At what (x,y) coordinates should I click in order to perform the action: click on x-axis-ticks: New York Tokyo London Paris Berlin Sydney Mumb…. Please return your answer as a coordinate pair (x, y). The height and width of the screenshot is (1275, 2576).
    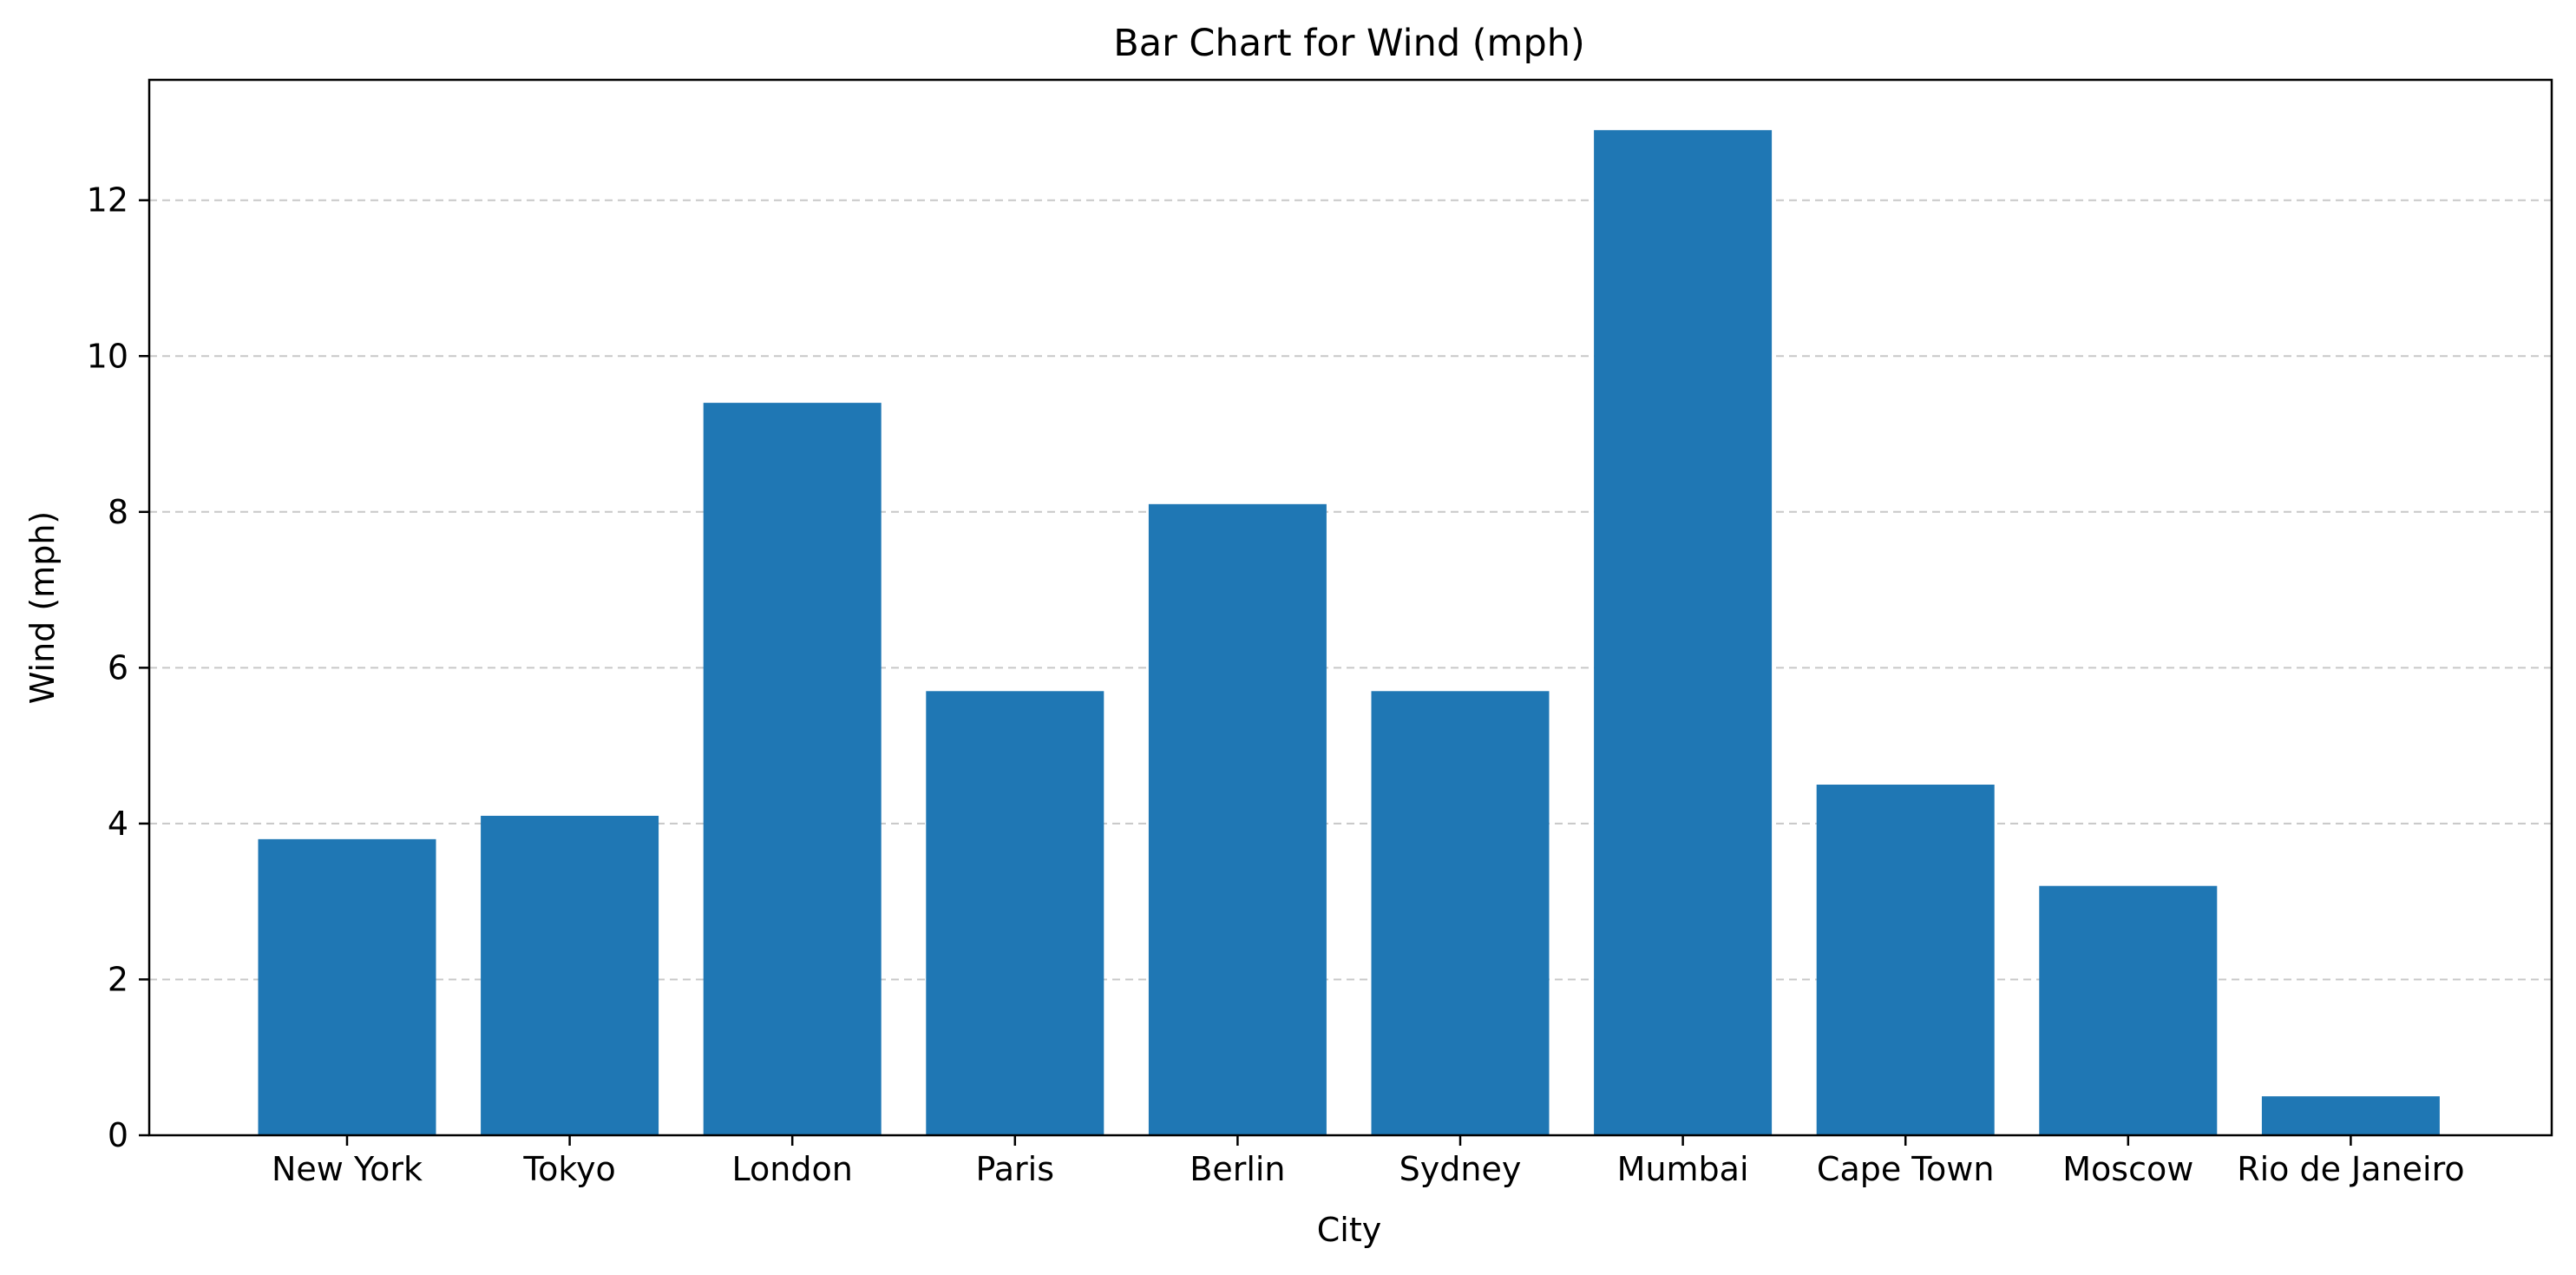
    Looking at the image, I should click on (1368, 1161).